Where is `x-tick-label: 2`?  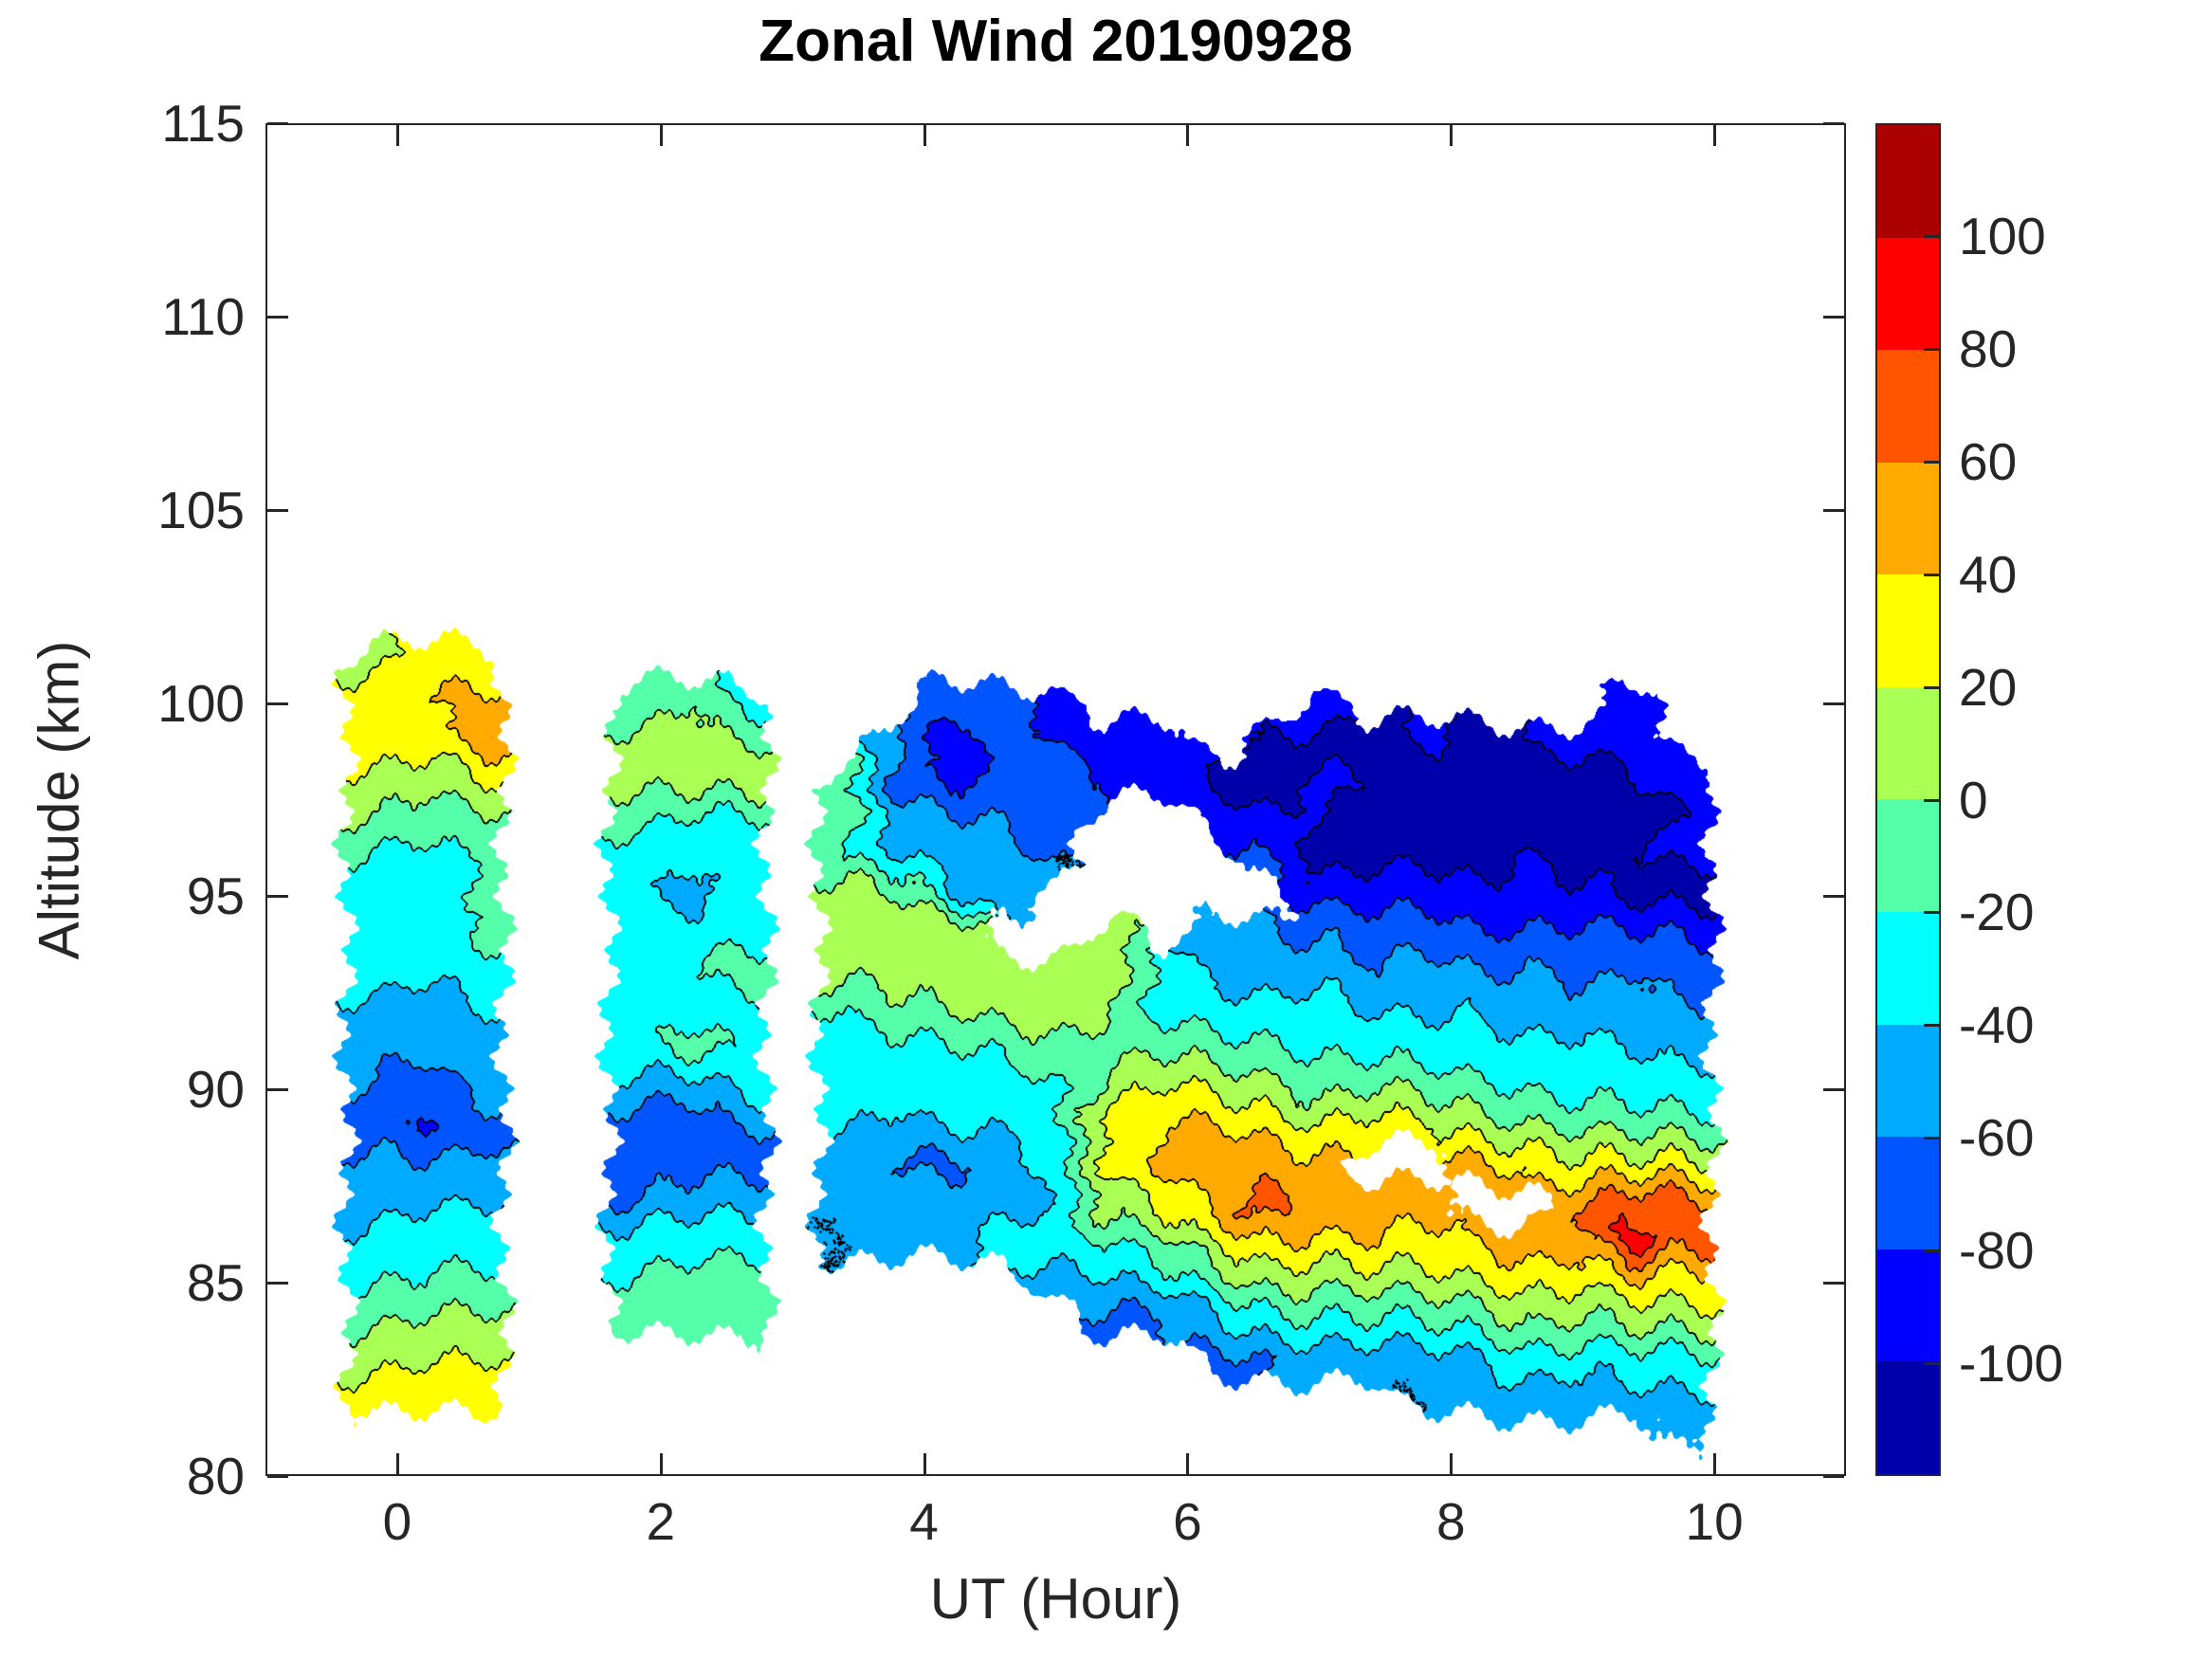 x-tick-label: 2 is located at coordinates (661, 1521).